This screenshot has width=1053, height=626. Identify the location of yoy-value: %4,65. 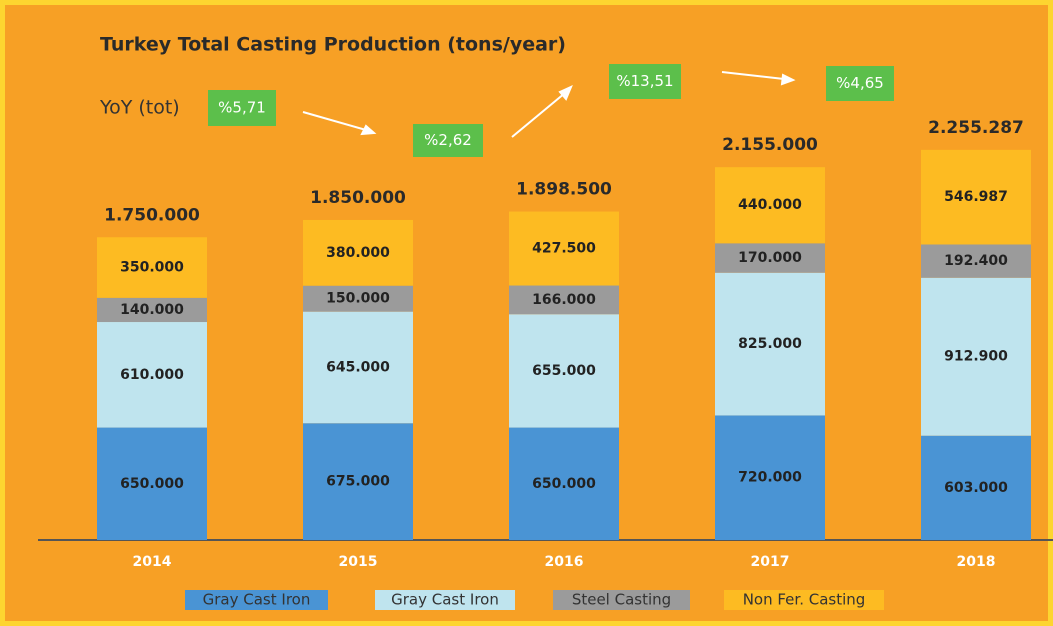
(860, 83).